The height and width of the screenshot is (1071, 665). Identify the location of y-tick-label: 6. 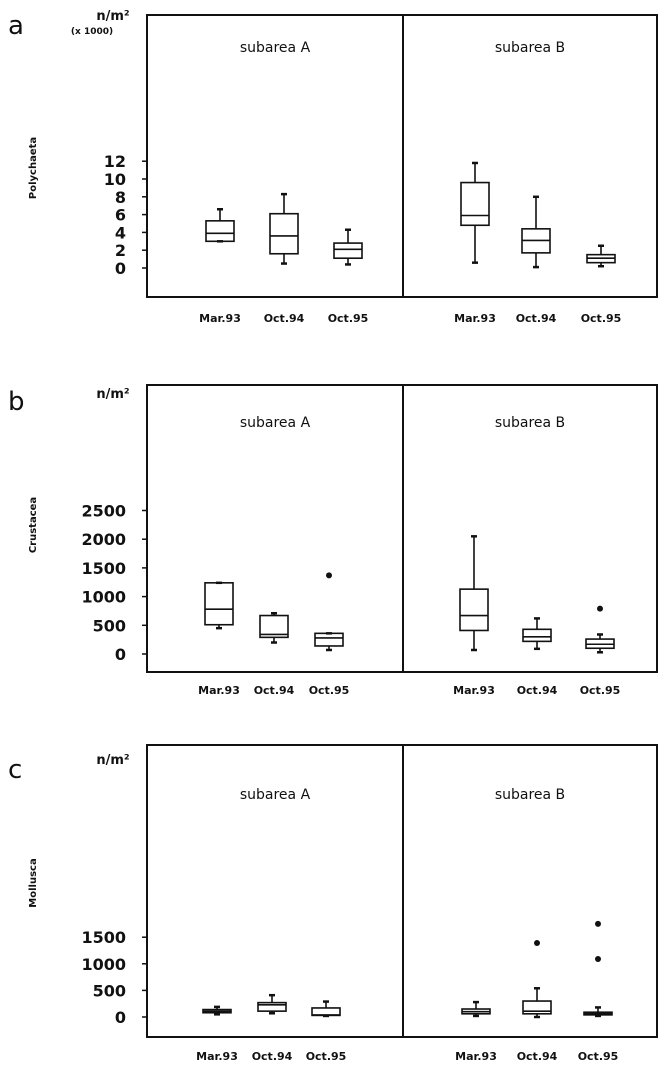
(120, 215).